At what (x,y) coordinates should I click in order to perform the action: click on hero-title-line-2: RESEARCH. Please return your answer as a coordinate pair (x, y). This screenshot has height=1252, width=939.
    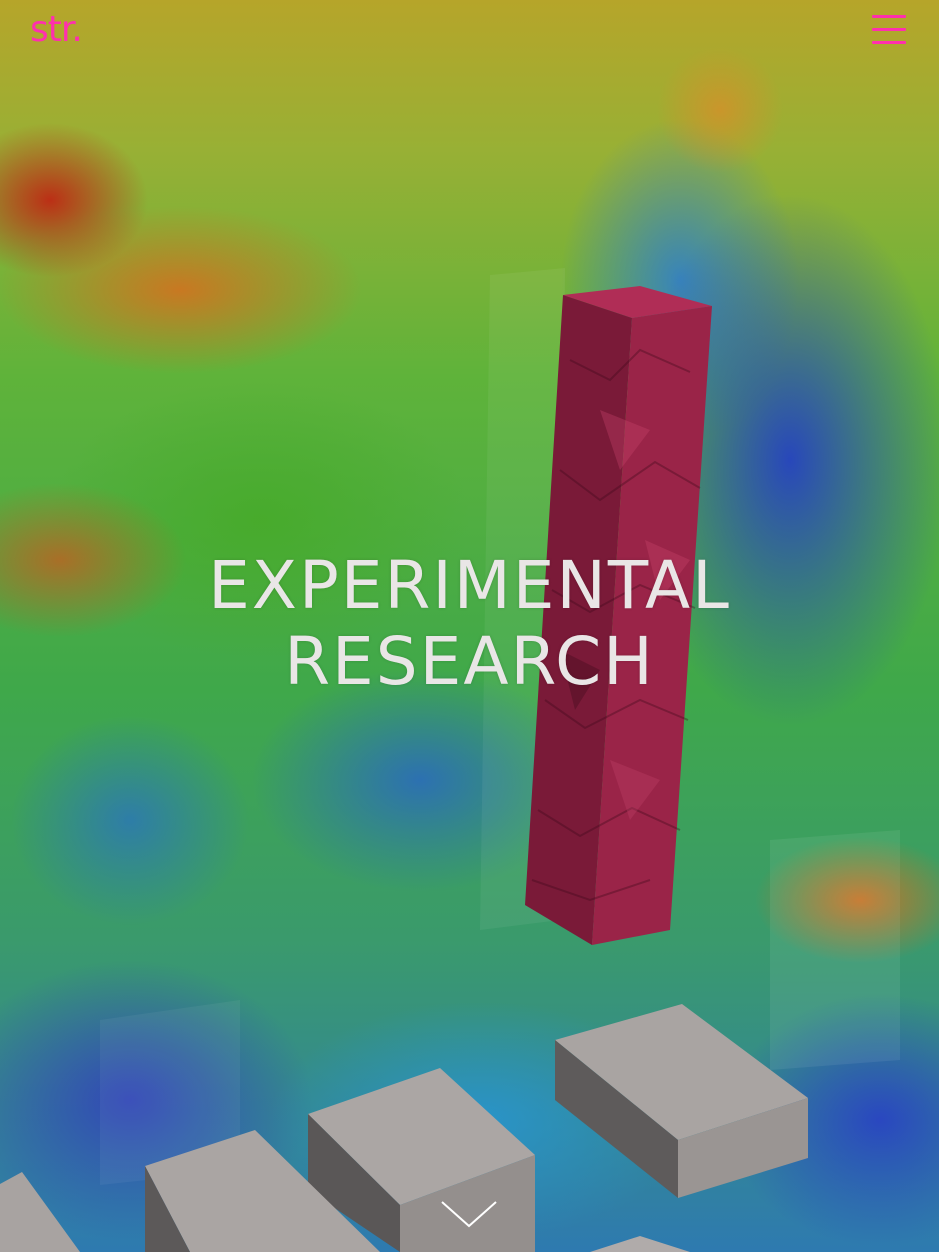
    Looking at the image, I should click on (469, 661).